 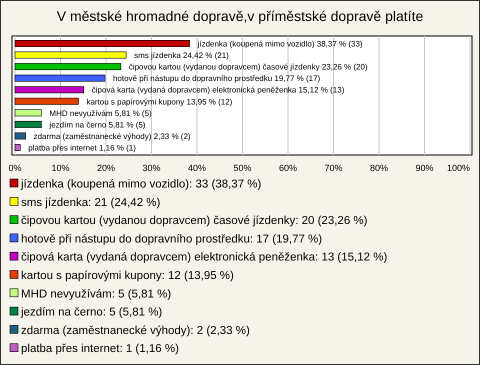 What do you see at coordinates (424, 168) in the screenshot?
I see `x-tick-label: 90%` at bounding box center [424, 168].